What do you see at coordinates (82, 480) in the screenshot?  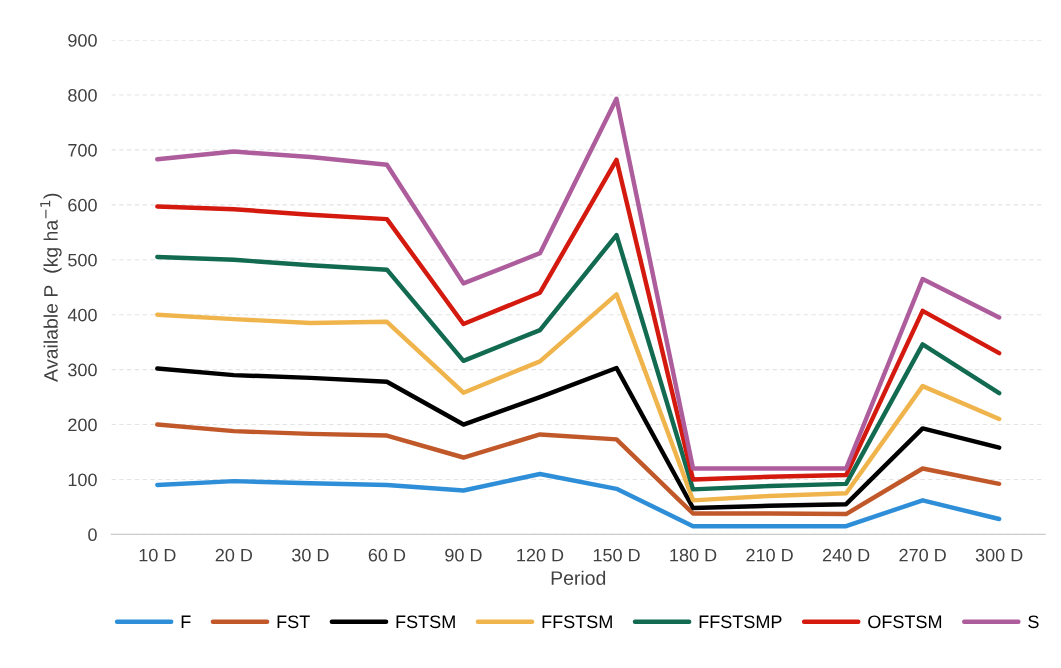 I see `y-tick-label: 100` at bounding box center [82, 480].